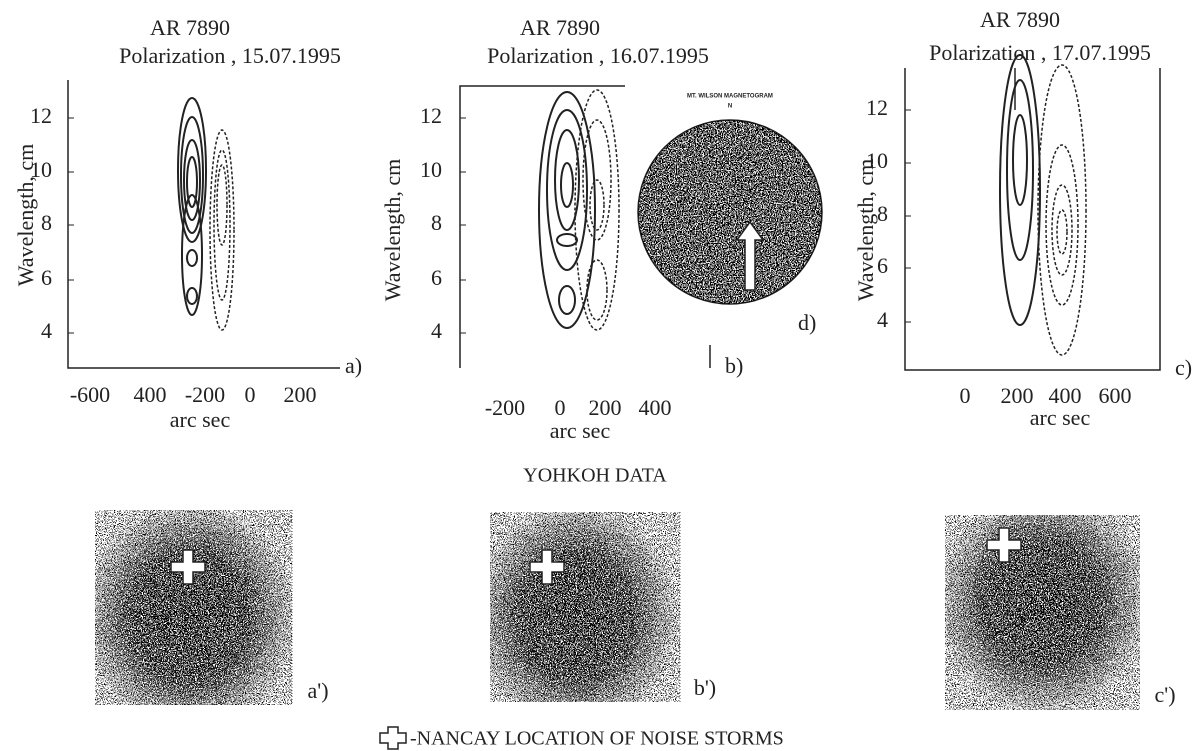  I want to click on panel-subtitle: Polarization , 15.07.1995, so click(230, 55).